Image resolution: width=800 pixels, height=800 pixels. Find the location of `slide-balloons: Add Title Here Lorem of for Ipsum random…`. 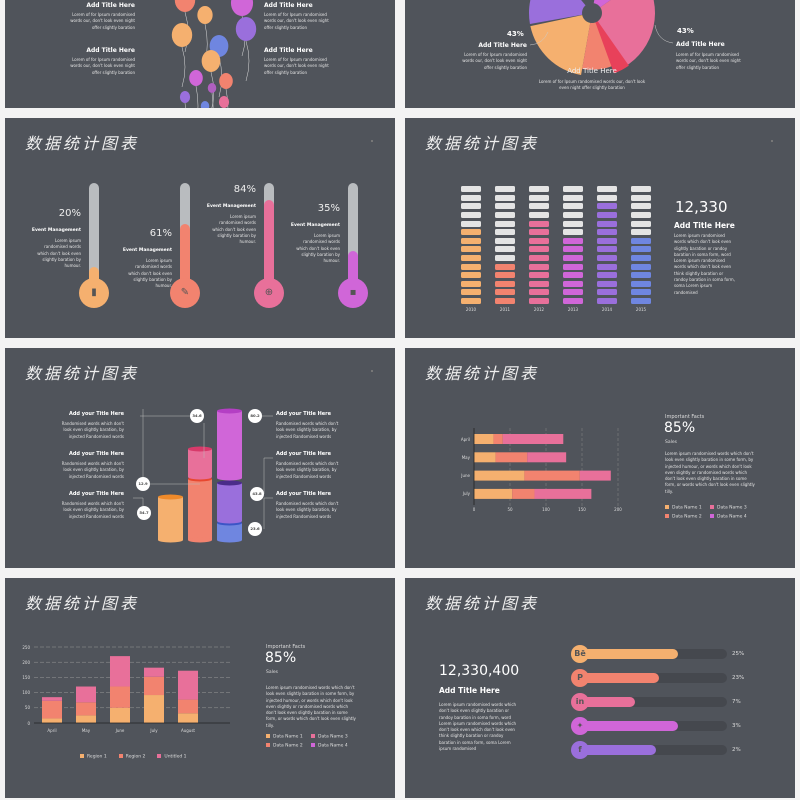

slide-balloons: Add Title Here Lorem of for Ipsum random… is located at coordinates (200, 54).